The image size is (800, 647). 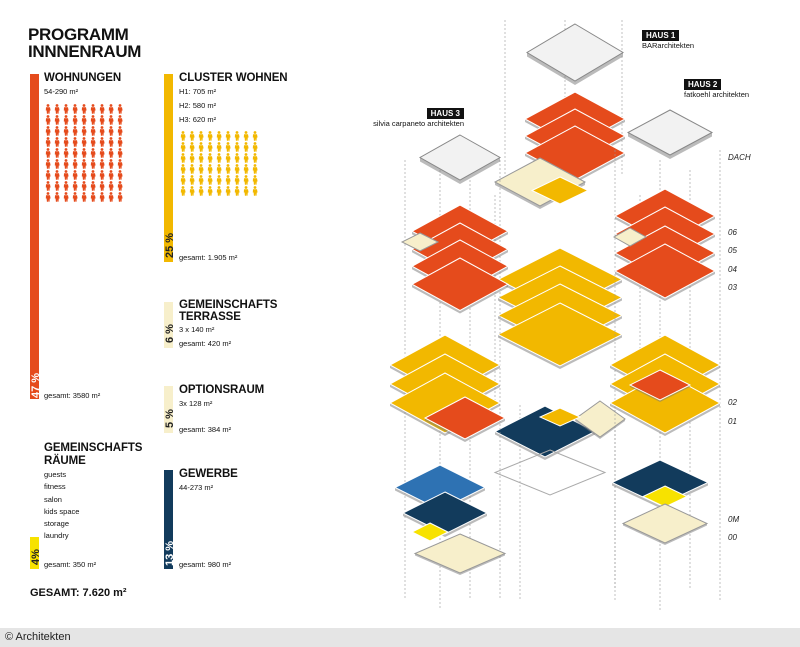 What do you see at coordinates (196, 403) in the screenshot?
I see `optionsraum-detail: 3x 128 m²` at bounding box center [196, 403].